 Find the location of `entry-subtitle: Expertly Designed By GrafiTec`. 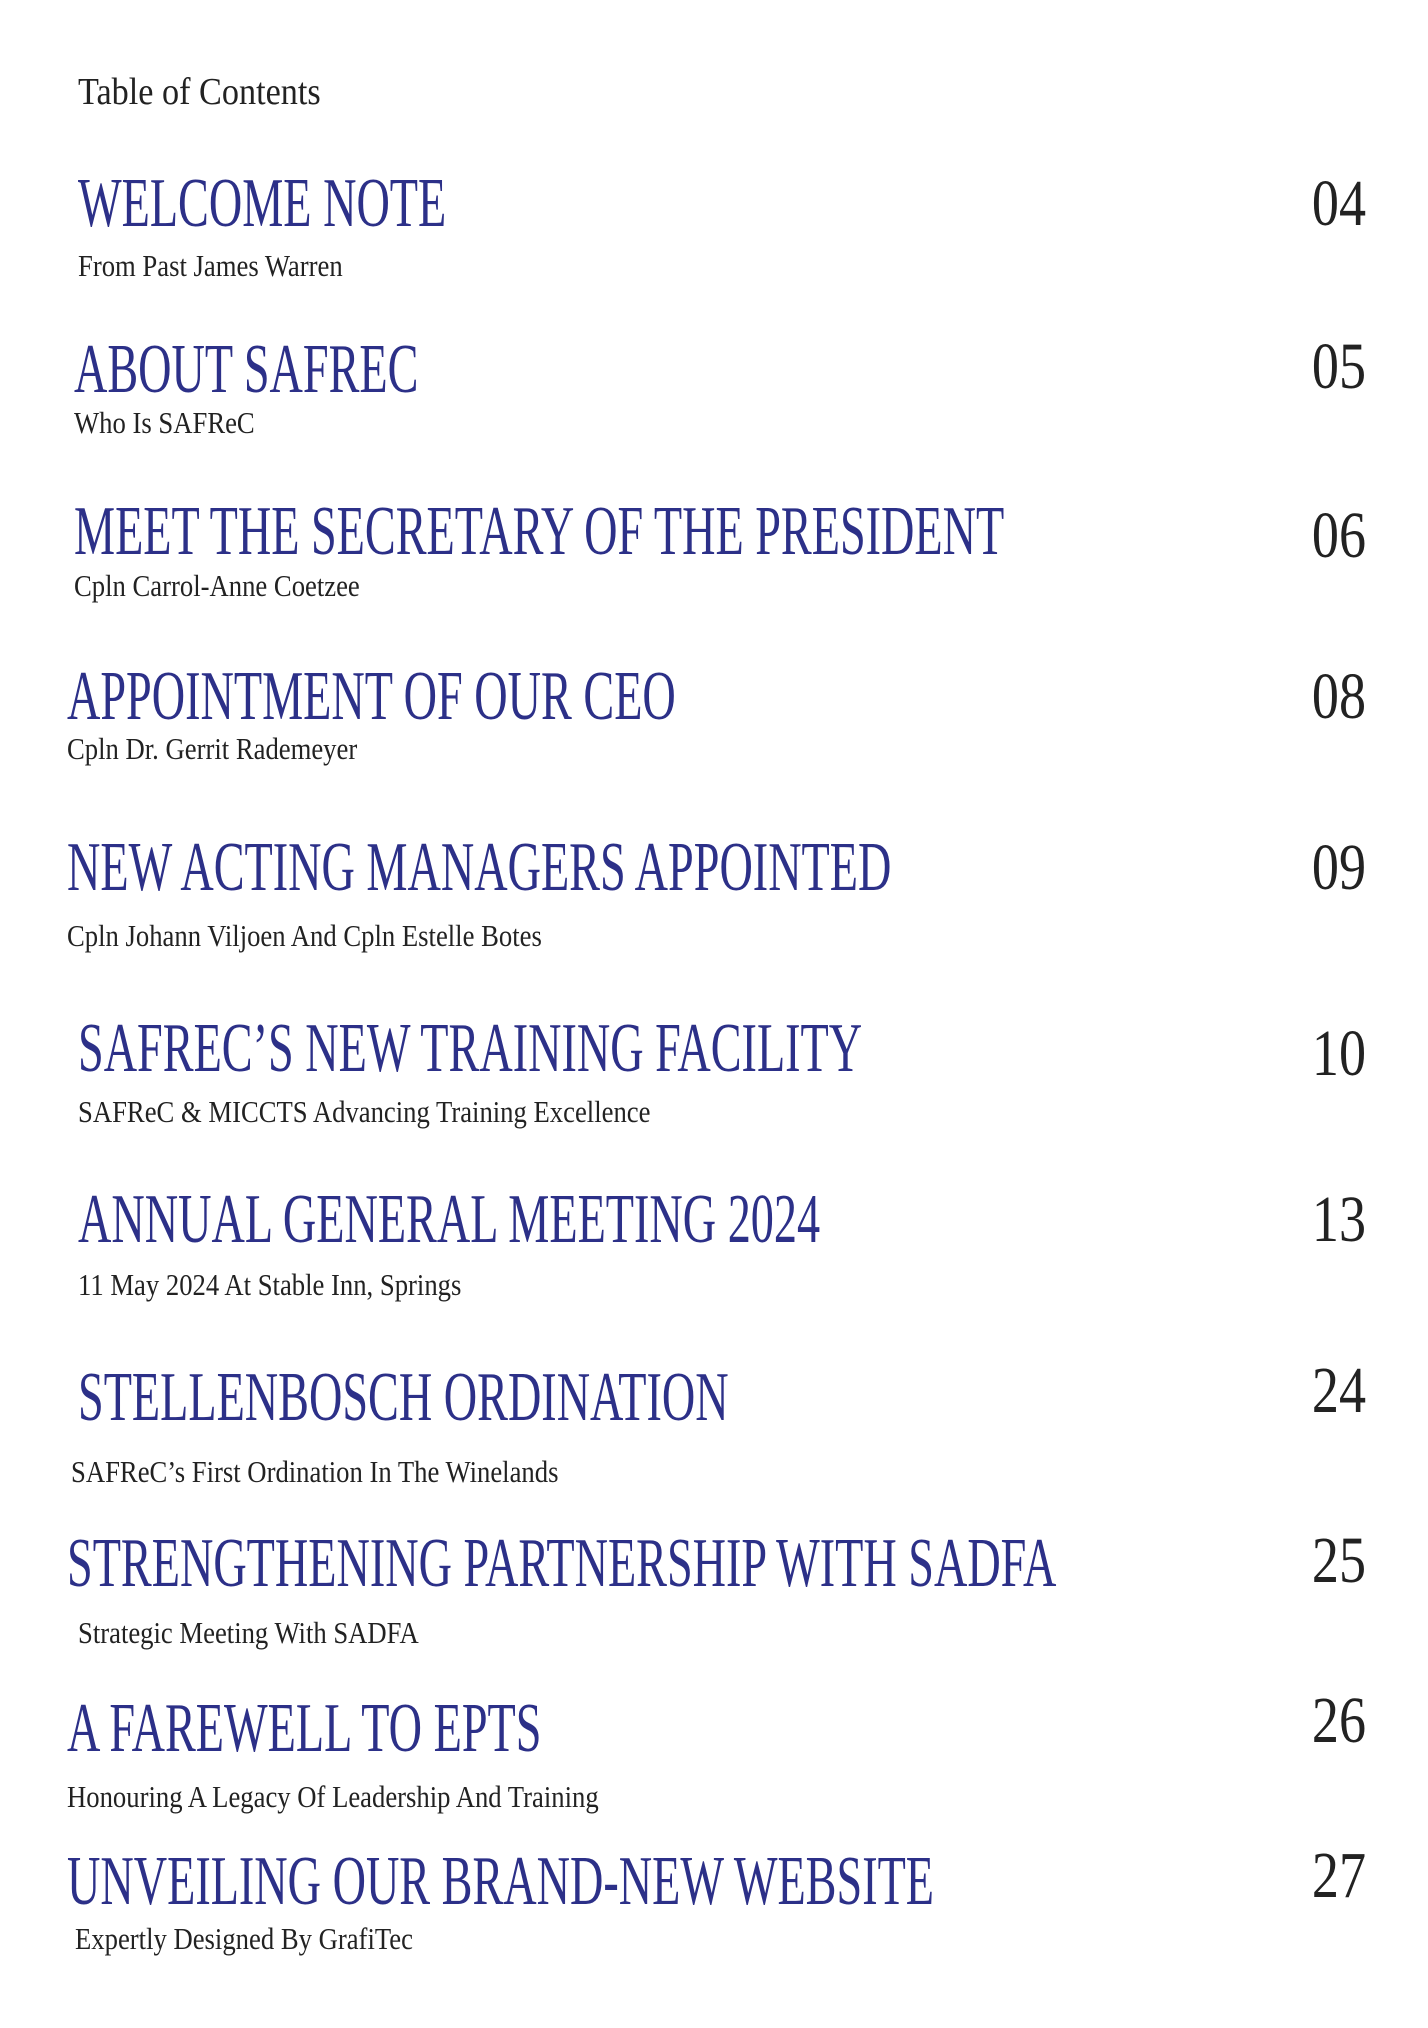

entry-subtitle: Expertly Designed By GrafiTec is located at coordinates (244, 1938).